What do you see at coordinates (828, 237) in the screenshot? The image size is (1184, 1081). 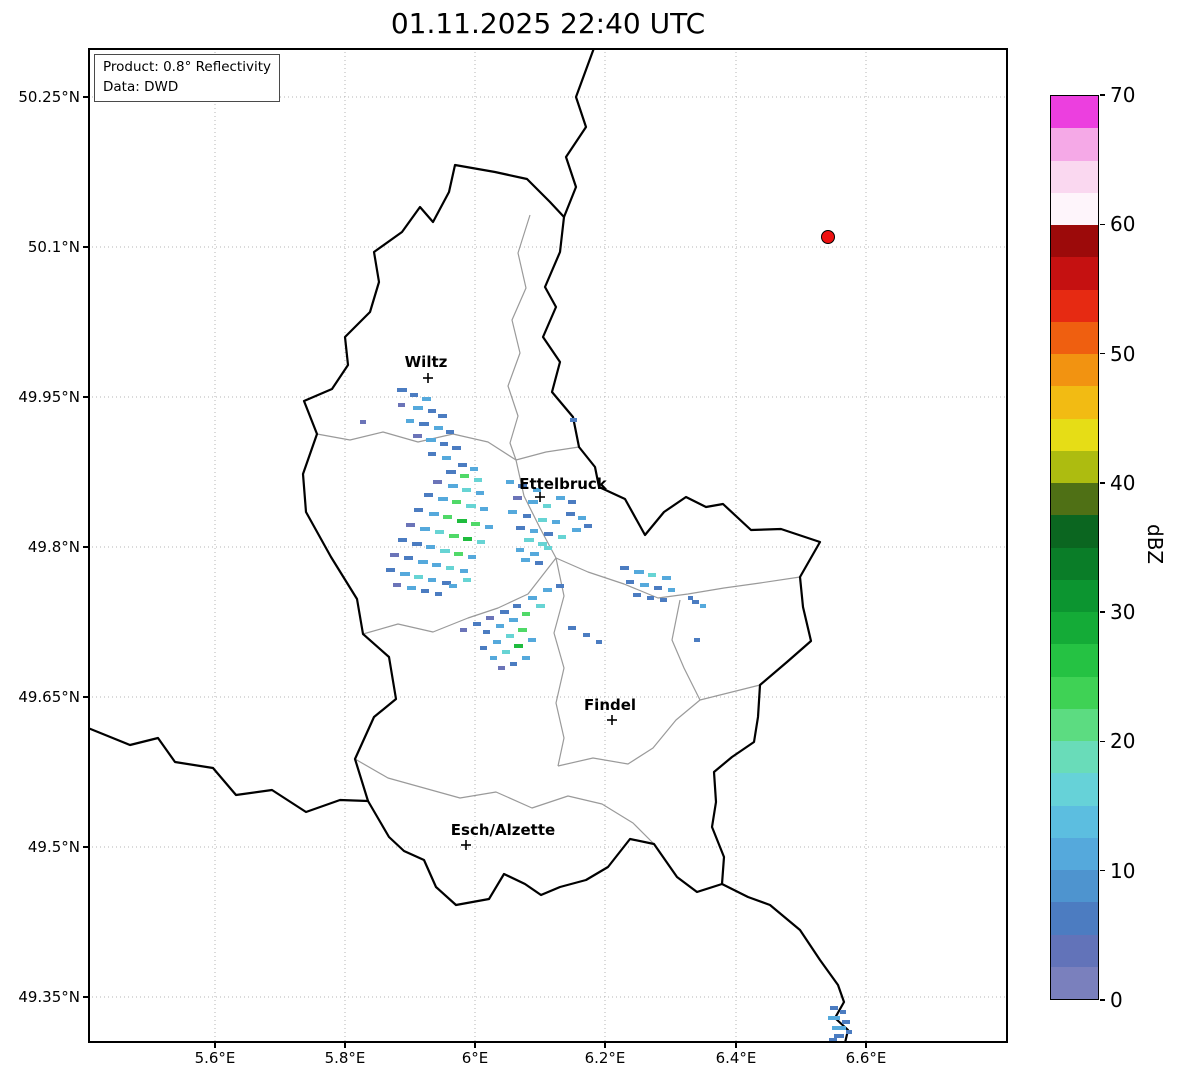 I see `radar-site-marker` at bounding box center [828, 237].